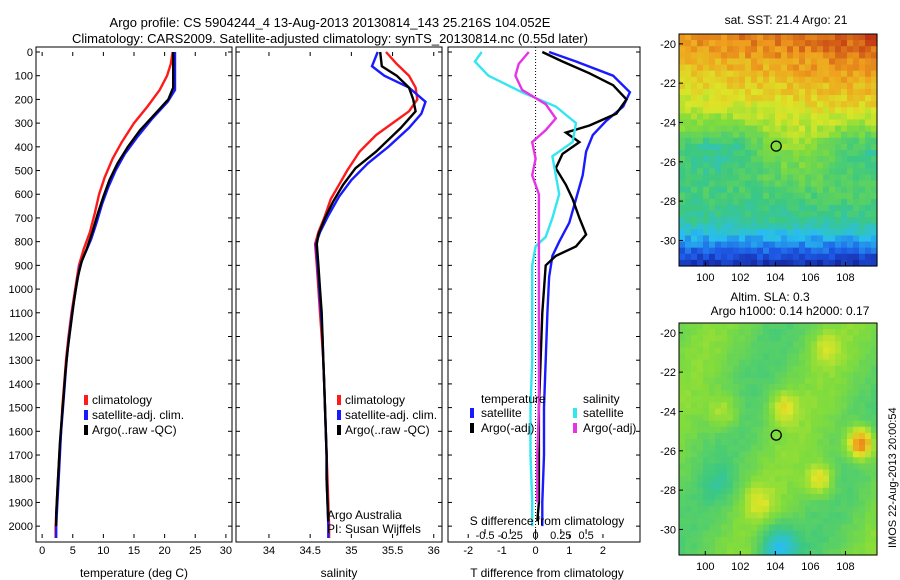 This screenshot has height=580, width=900. What do you see at coordinates (740, 278) in the screenshot?
I see `map-x-tick-label: 102` at bounding box center [740, 278].